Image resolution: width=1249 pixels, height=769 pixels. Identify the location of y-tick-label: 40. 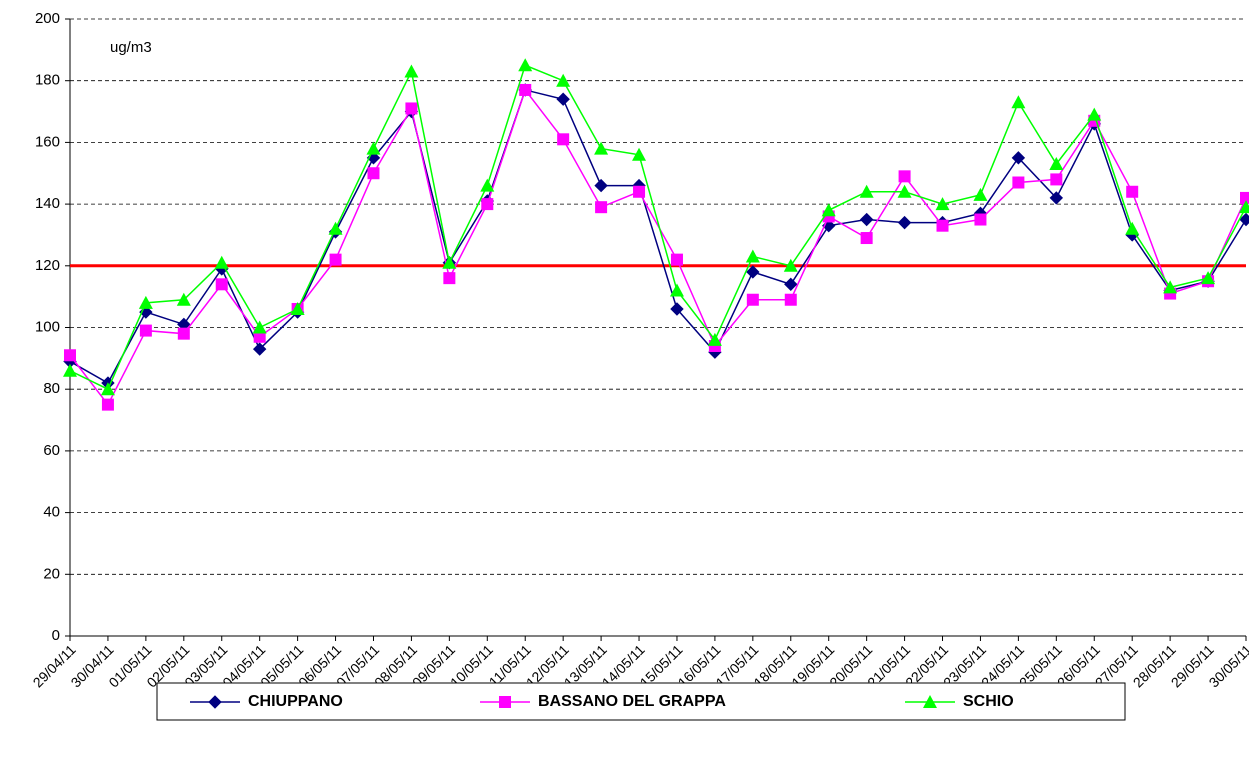
(51, 512).